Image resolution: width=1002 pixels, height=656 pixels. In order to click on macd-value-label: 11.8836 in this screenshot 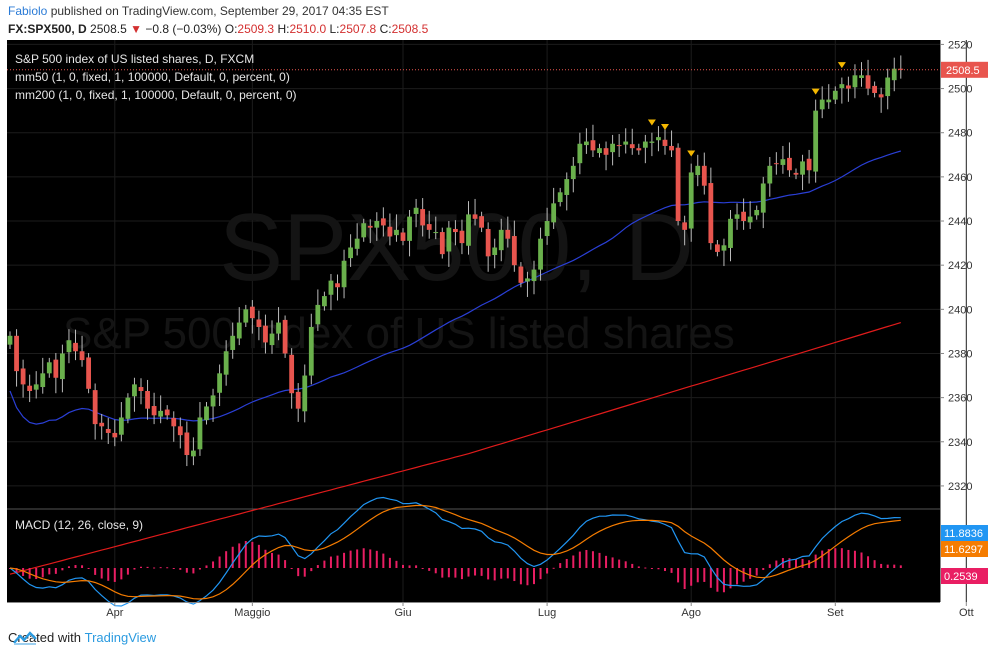, I will do `click(963, 534)`.